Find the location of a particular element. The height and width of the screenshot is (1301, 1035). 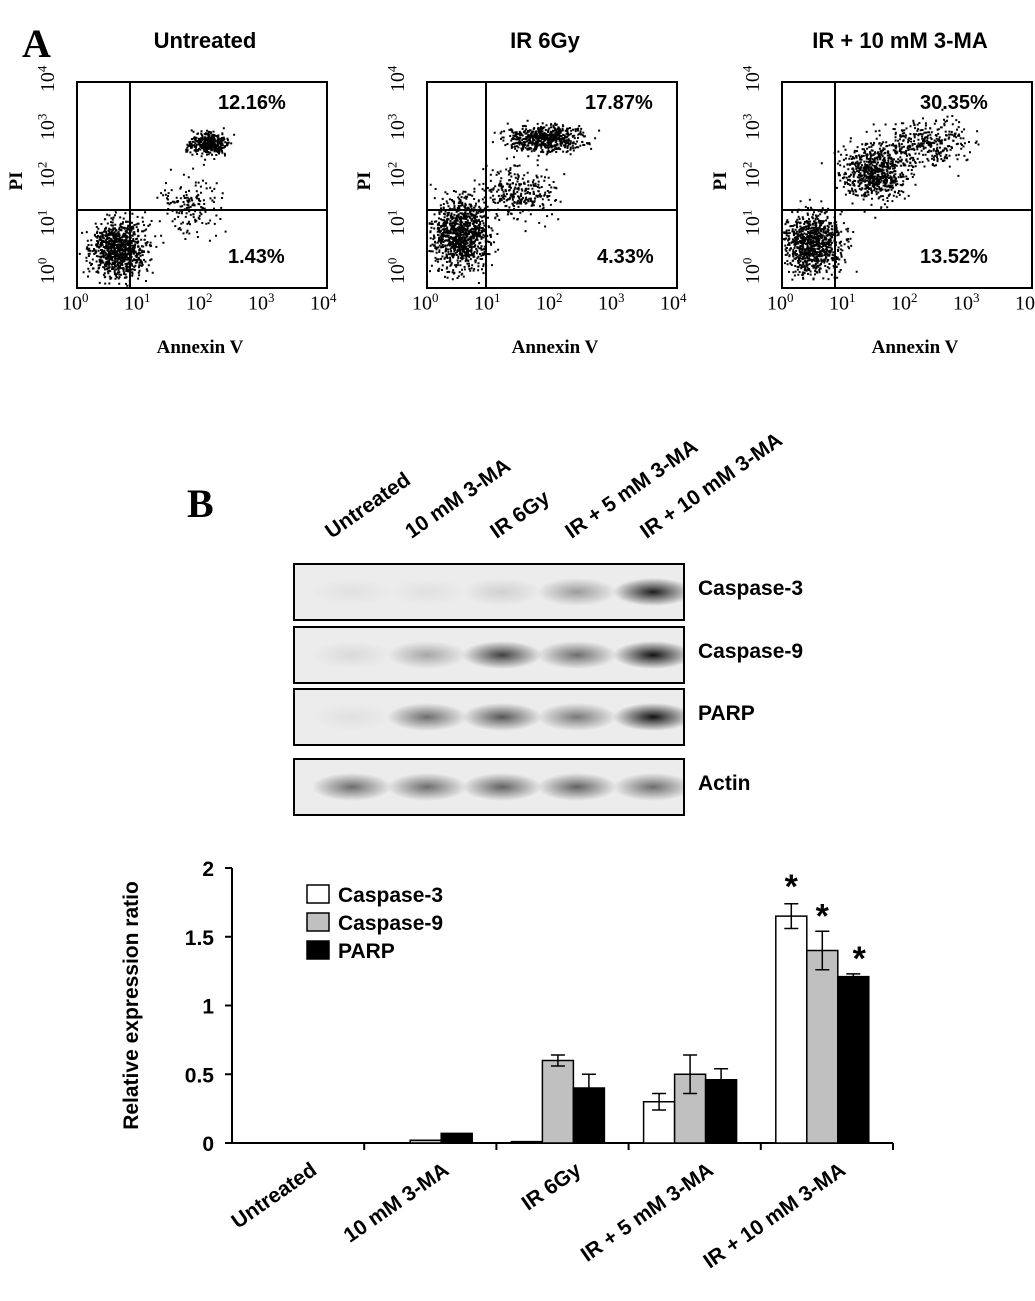

flow-plot-3-scatter is located at coordinates (907, 185).